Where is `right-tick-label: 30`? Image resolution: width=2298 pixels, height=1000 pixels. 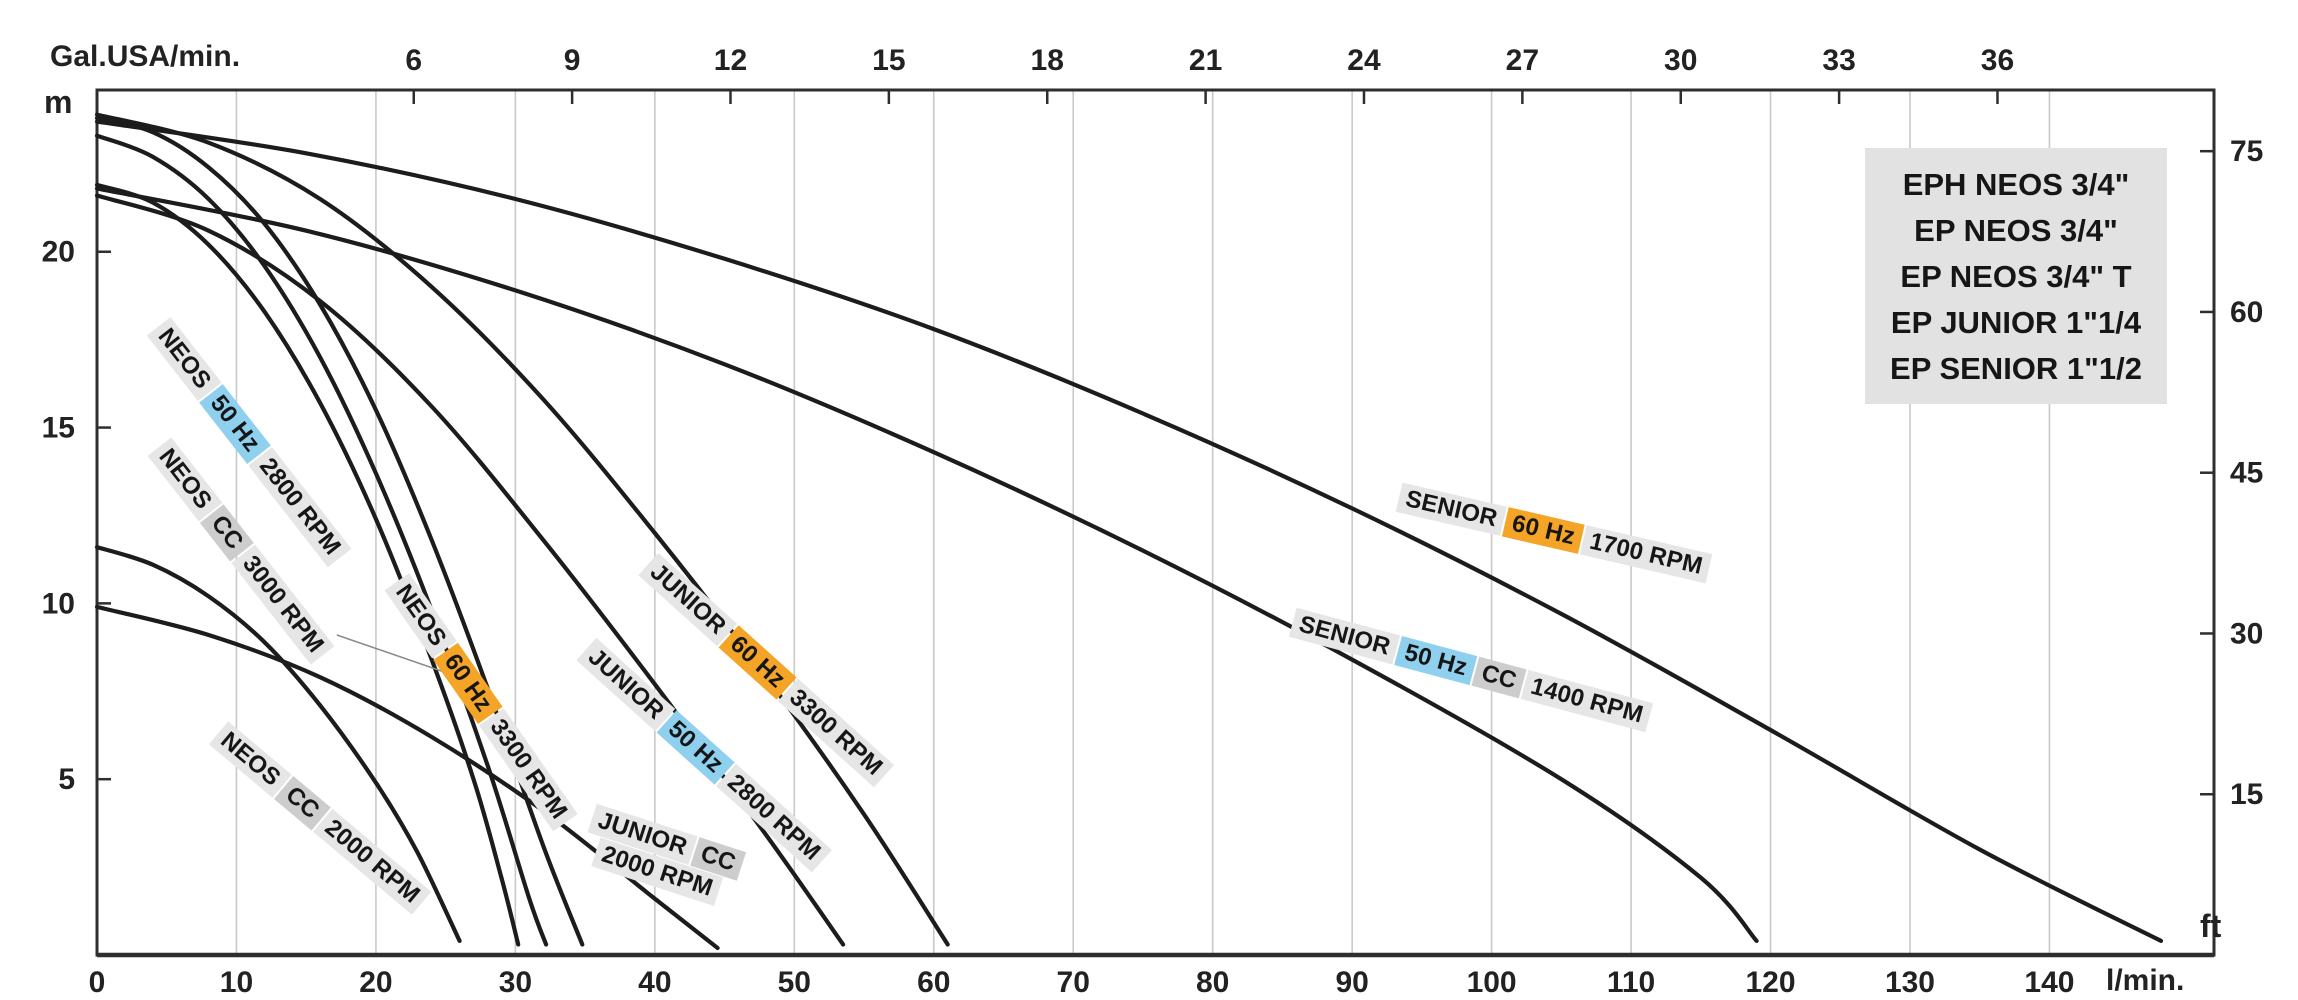
right-tick-label: 30 is located at coordinates (2246, 633).